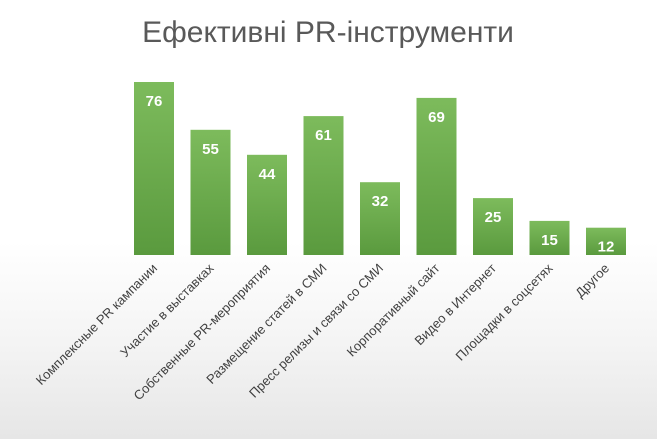 The image size is (657, 439). What do you see at coordinates (328, 32) in the screenshot?
I see `chart-title: Ефективні PR-інструменти` at bounding box center [328, 32].